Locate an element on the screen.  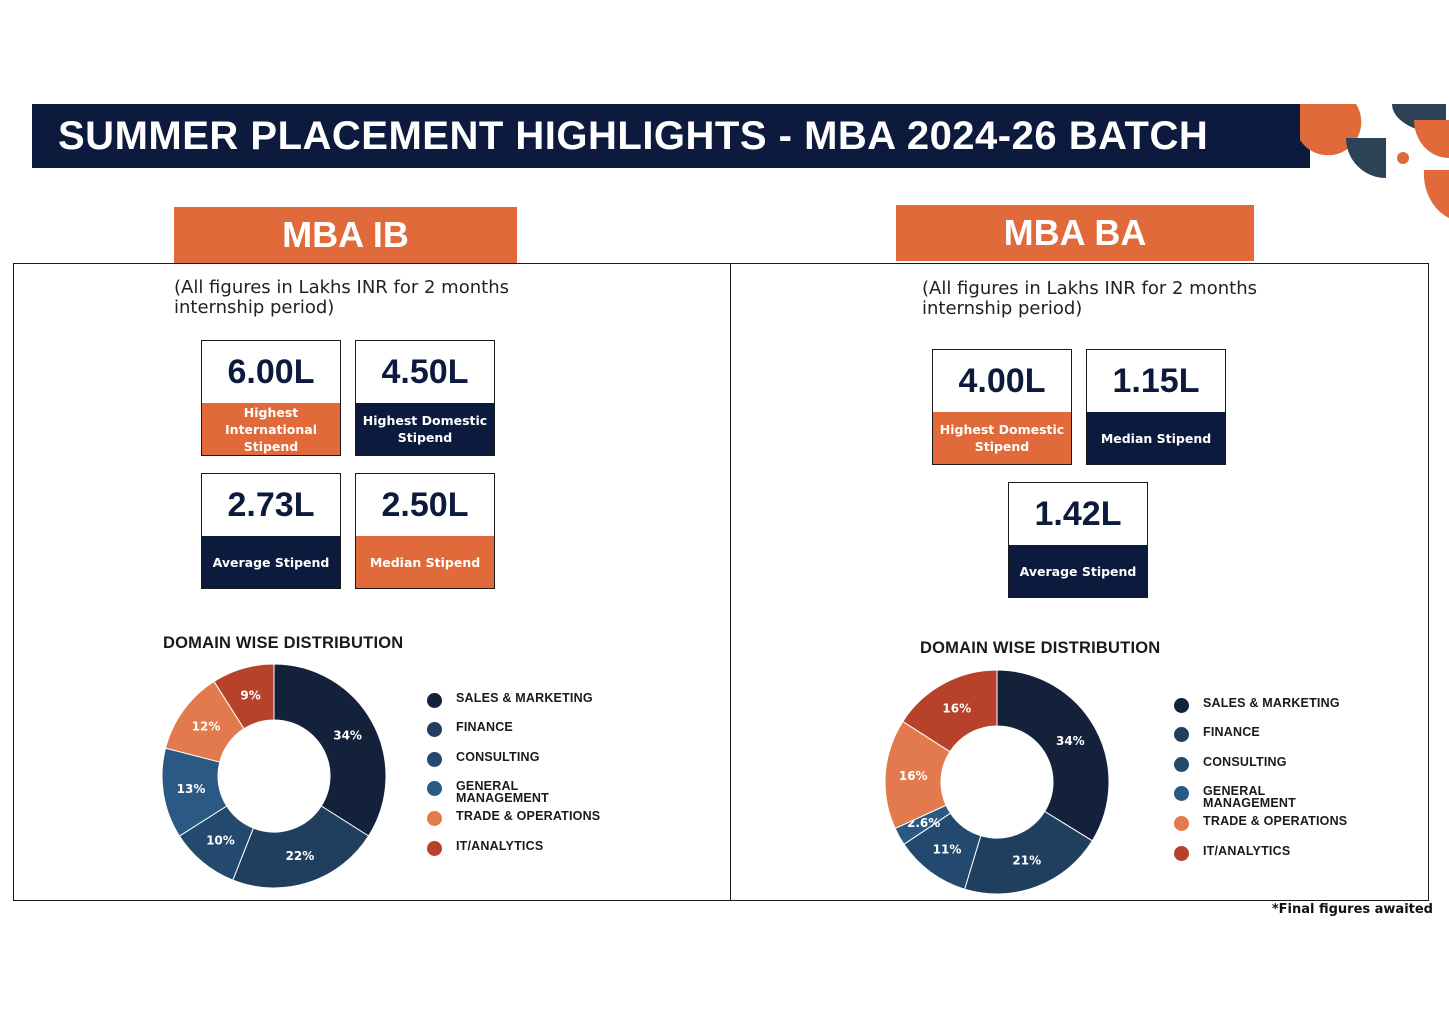
donut-chart-ib: 34% 22% 10% 13% 12% 9% is located at coordinates (274, 776).